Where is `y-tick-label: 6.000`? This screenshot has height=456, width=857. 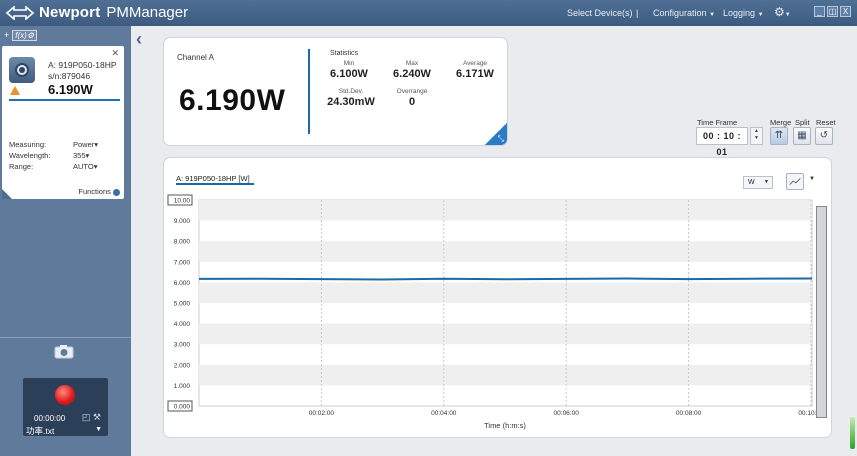 y-tick-label: 6.000 is located at coordinates (182, 283).